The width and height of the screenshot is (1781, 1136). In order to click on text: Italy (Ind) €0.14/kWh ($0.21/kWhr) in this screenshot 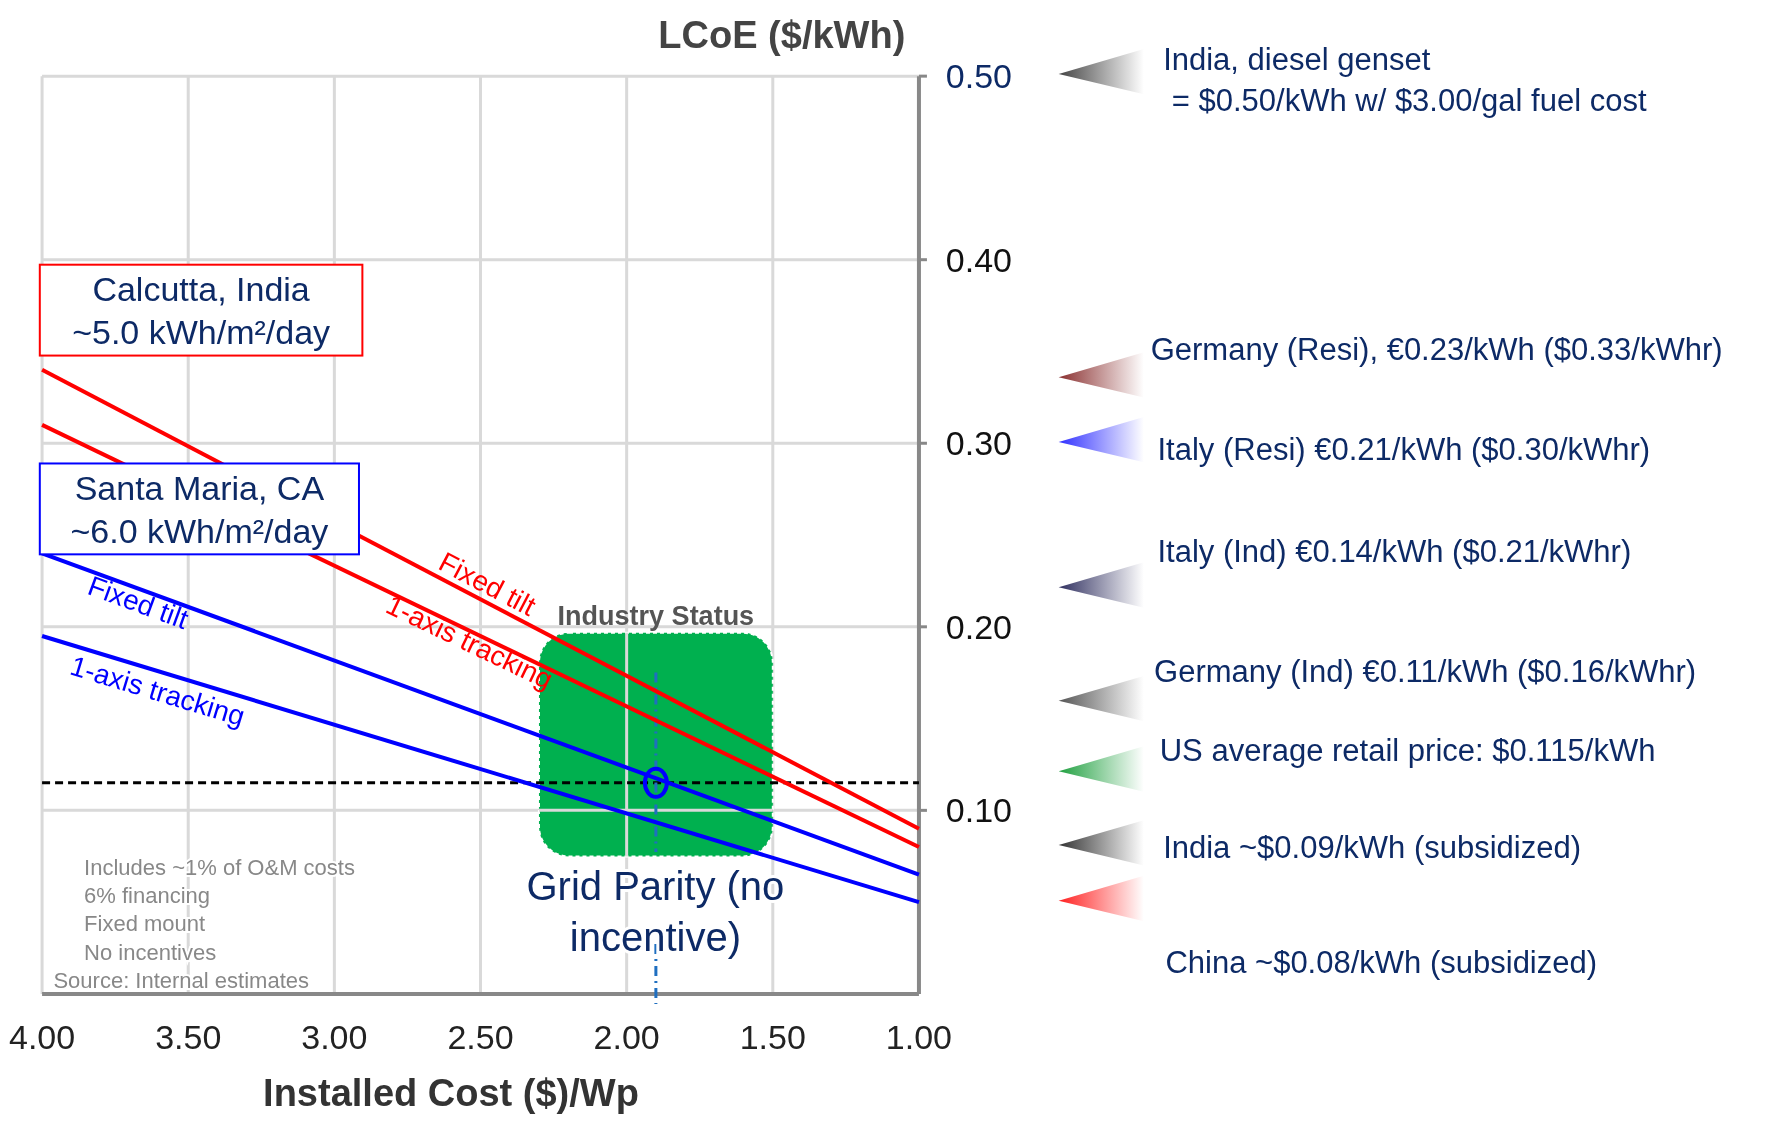, I will do `click(1394, 551)`.